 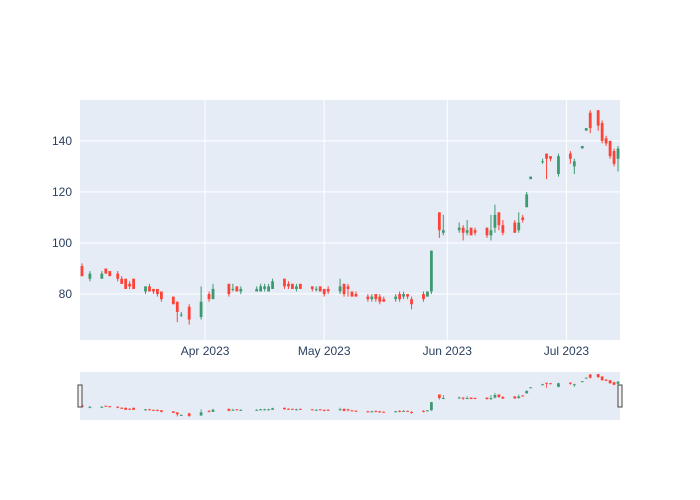 I want to click on y-tick-label: 80, so click(x=66, y=294).